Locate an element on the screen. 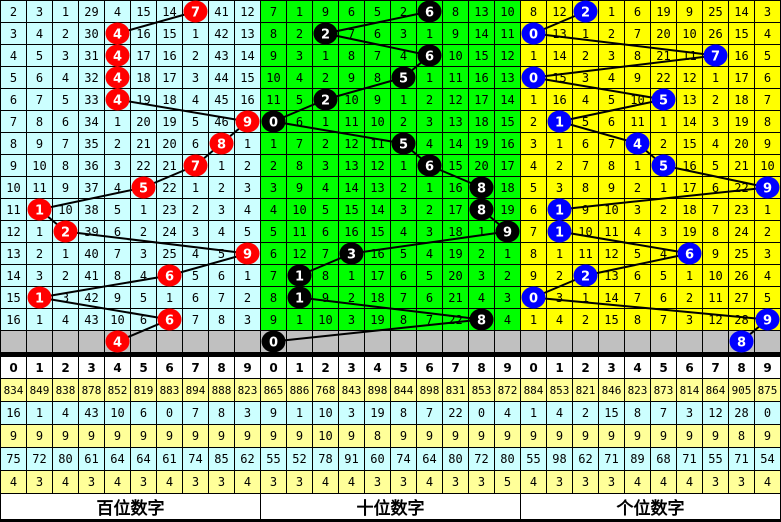  stat-cell: 64 is located at coordinates (143, 459).